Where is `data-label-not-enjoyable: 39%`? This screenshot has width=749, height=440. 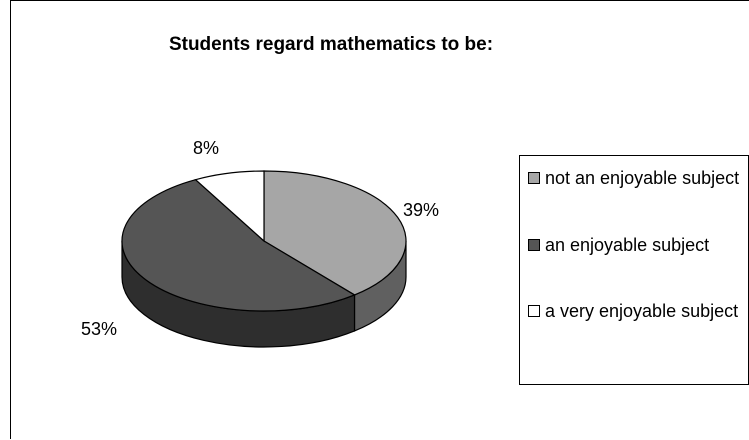
data-label-not-enjoyable: 39% is located at coordinates (421, 210).